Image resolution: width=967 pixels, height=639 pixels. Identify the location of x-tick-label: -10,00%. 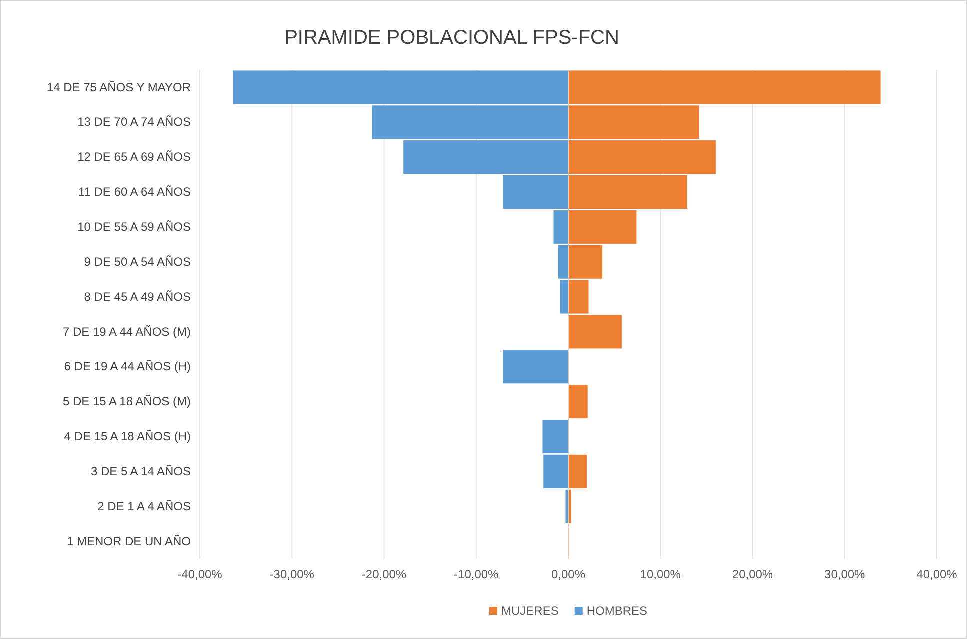
(477, 575).